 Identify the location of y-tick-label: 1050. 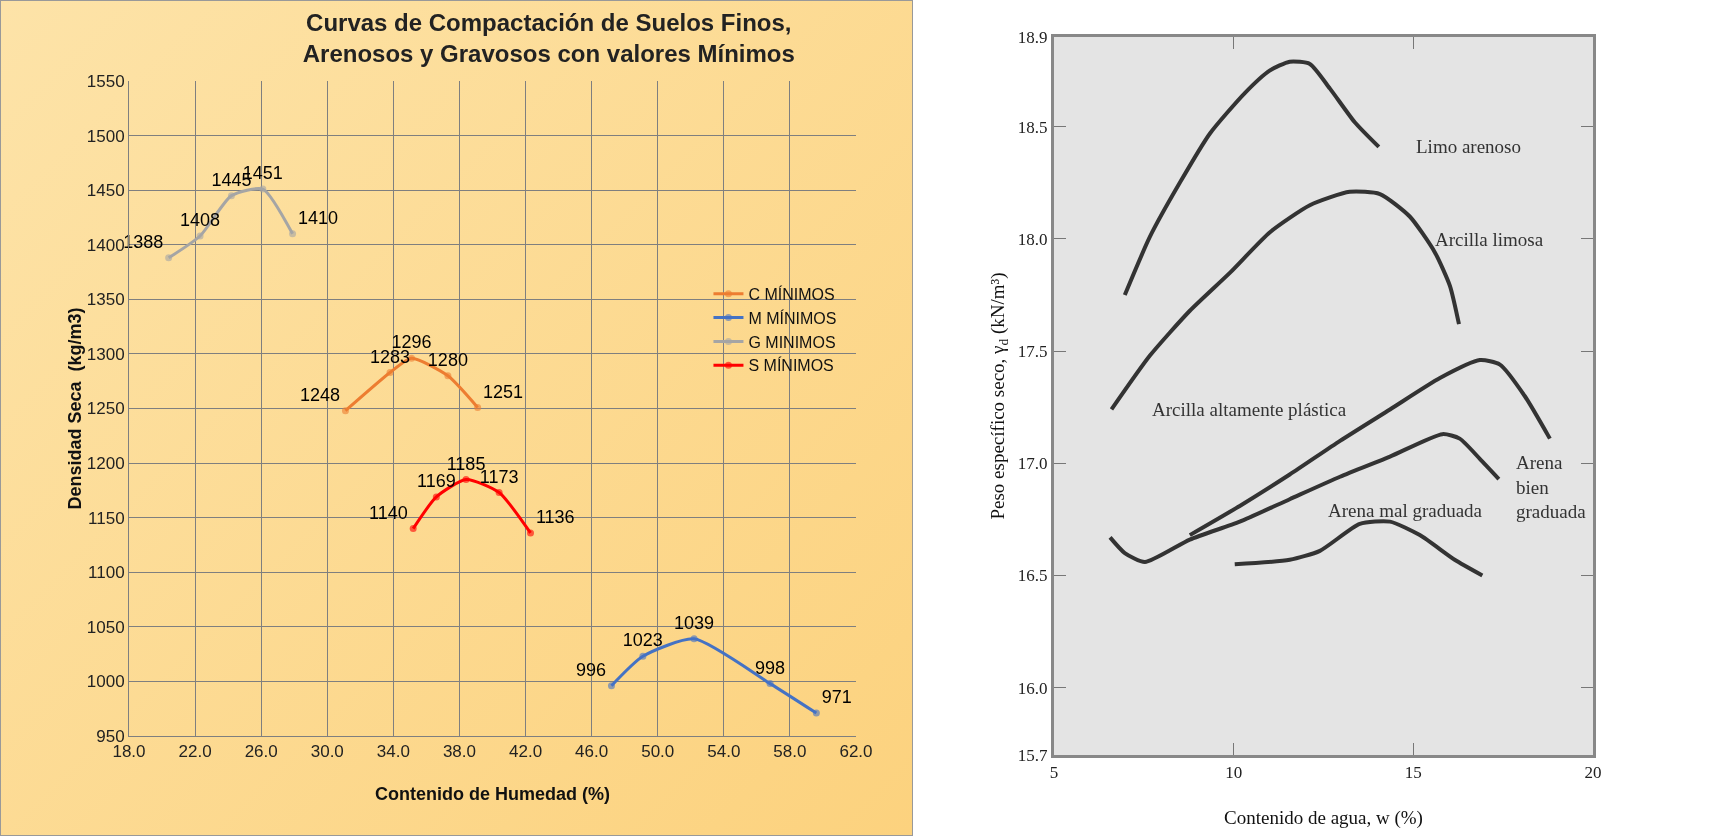
(105, 627).